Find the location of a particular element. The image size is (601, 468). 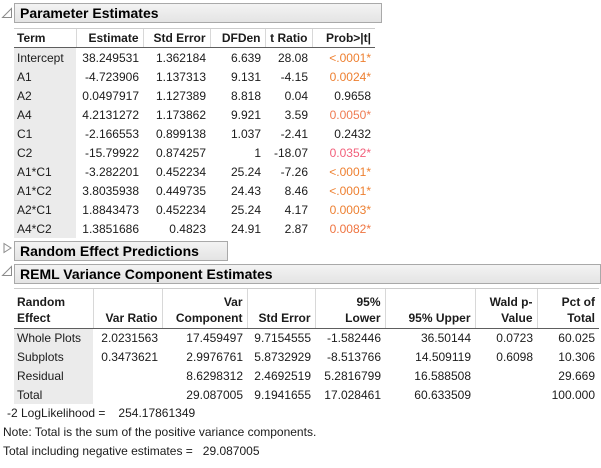

col-header-term: Term is located at coordinates (45, 38).